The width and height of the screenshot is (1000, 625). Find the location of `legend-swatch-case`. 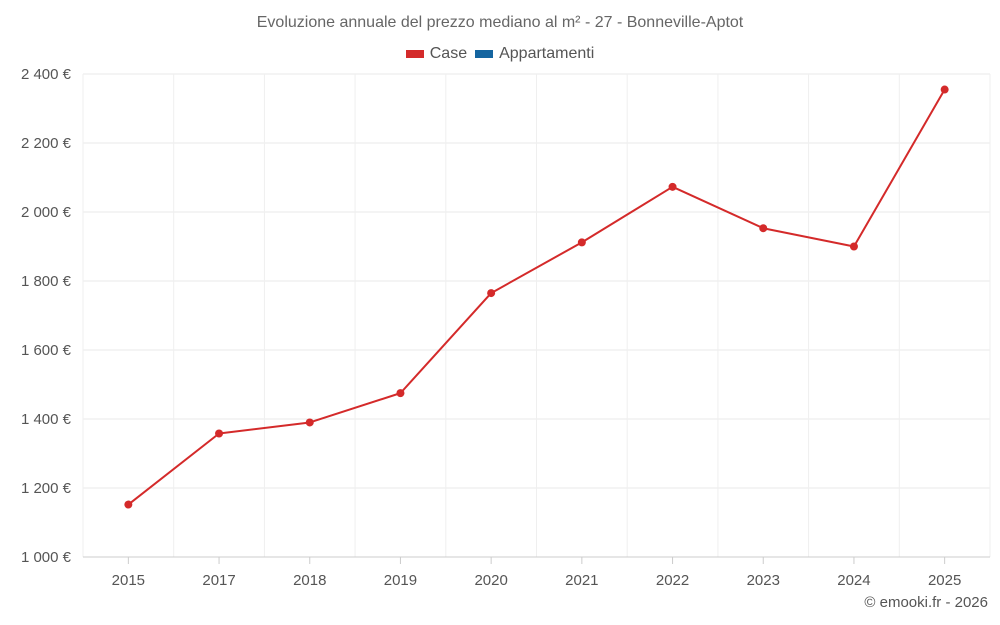

legend-swatch-case is located at coordinates (414, 54).